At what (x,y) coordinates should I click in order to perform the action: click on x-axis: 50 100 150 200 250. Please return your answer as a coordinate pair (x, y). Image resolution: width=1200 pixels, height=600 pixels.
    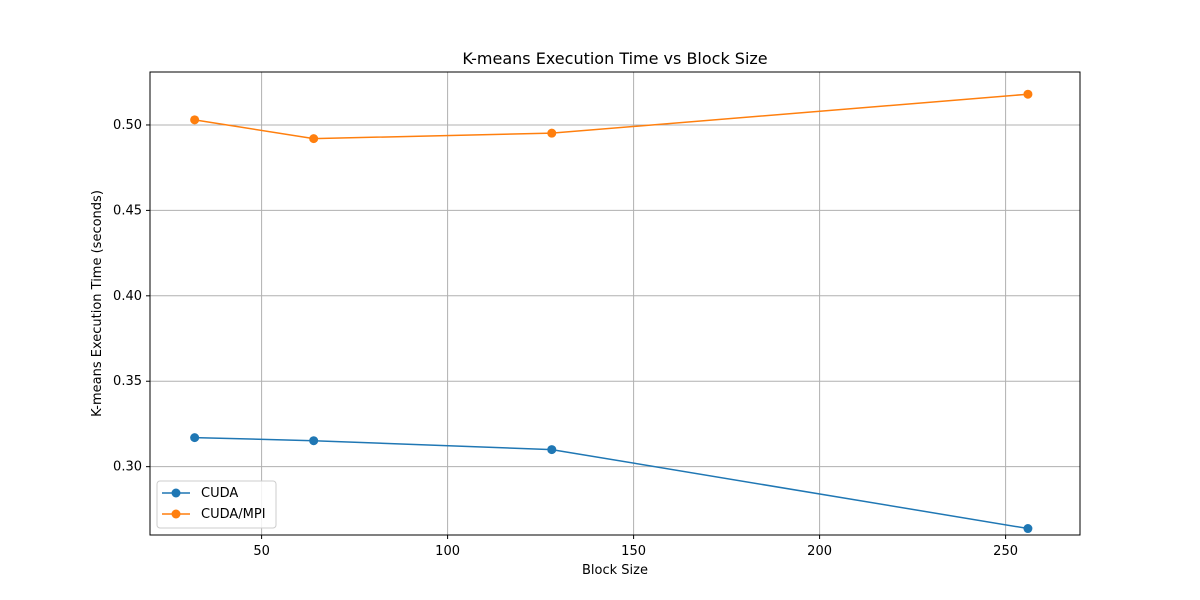
    Looking at the image, I should click on (635, 547).